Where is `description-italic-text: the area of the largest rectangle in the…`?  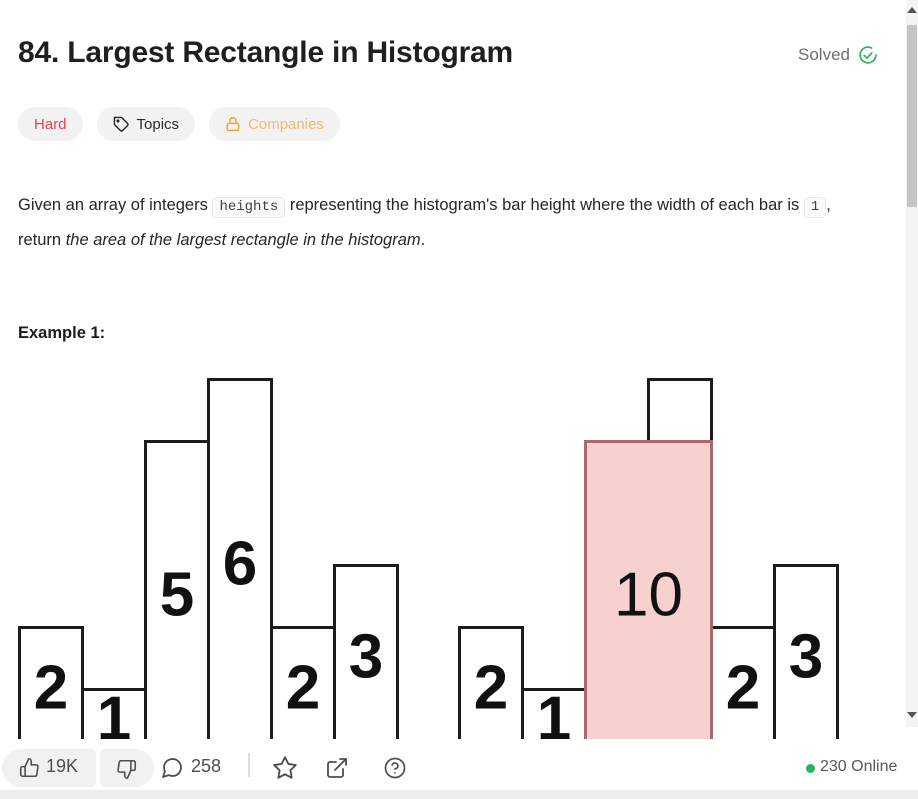 description-italic-text: the area of the largest rectangle in the… is located at coordinates (243, 239).